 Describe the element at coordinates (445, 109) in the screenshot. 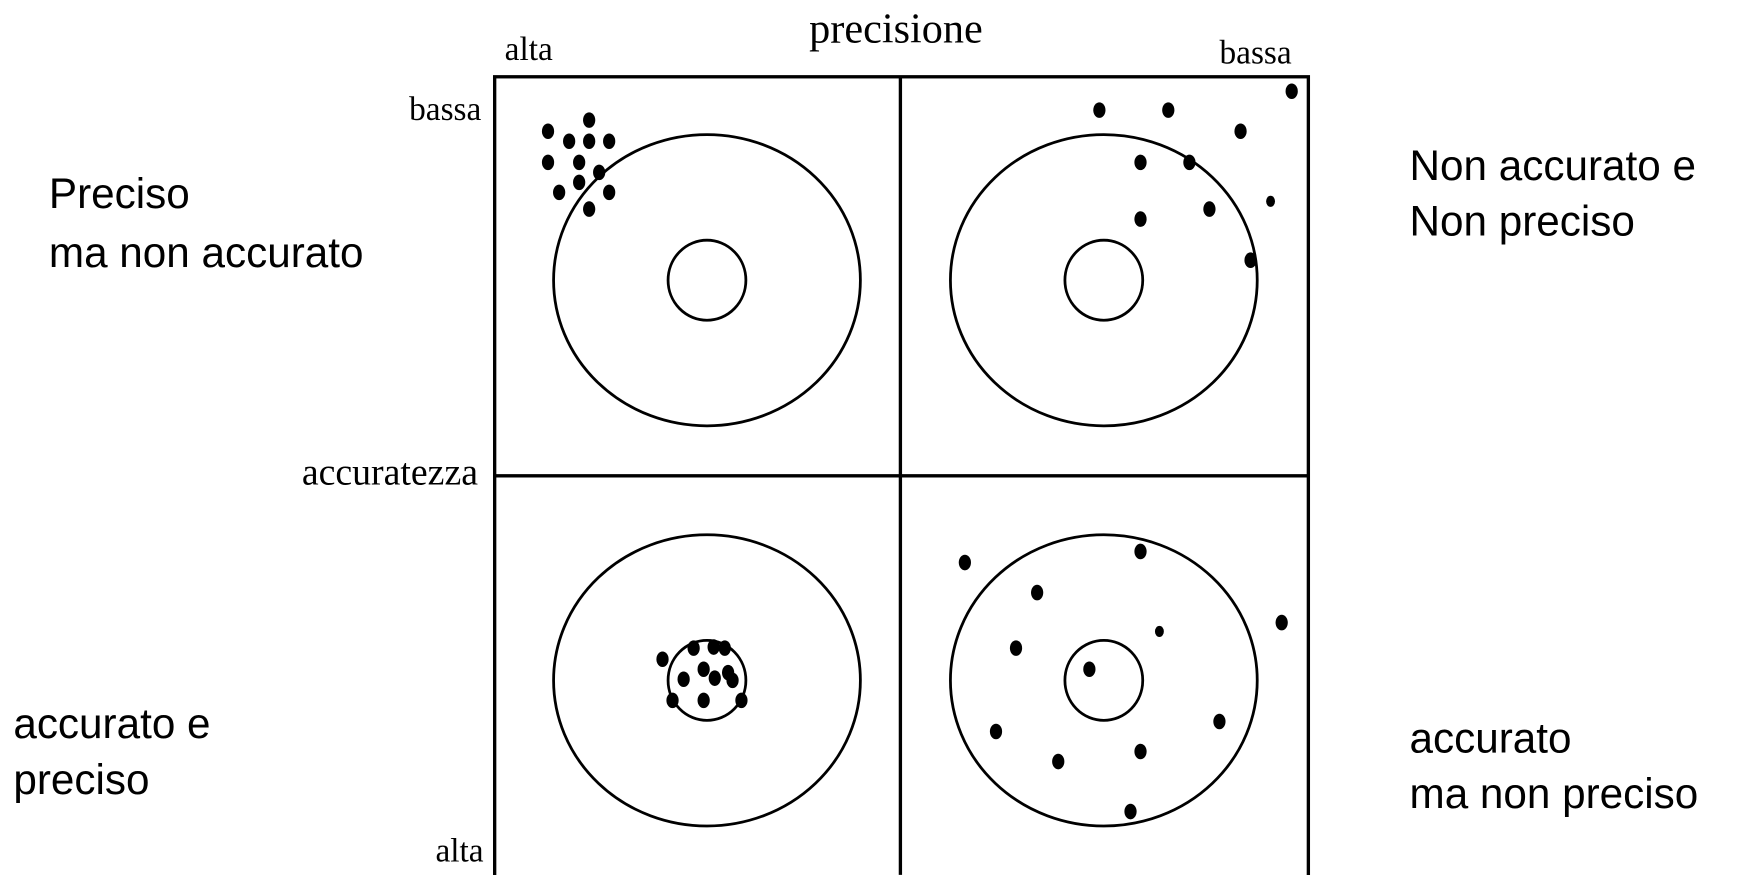

I see `accuracy-low: bassa` at that location.